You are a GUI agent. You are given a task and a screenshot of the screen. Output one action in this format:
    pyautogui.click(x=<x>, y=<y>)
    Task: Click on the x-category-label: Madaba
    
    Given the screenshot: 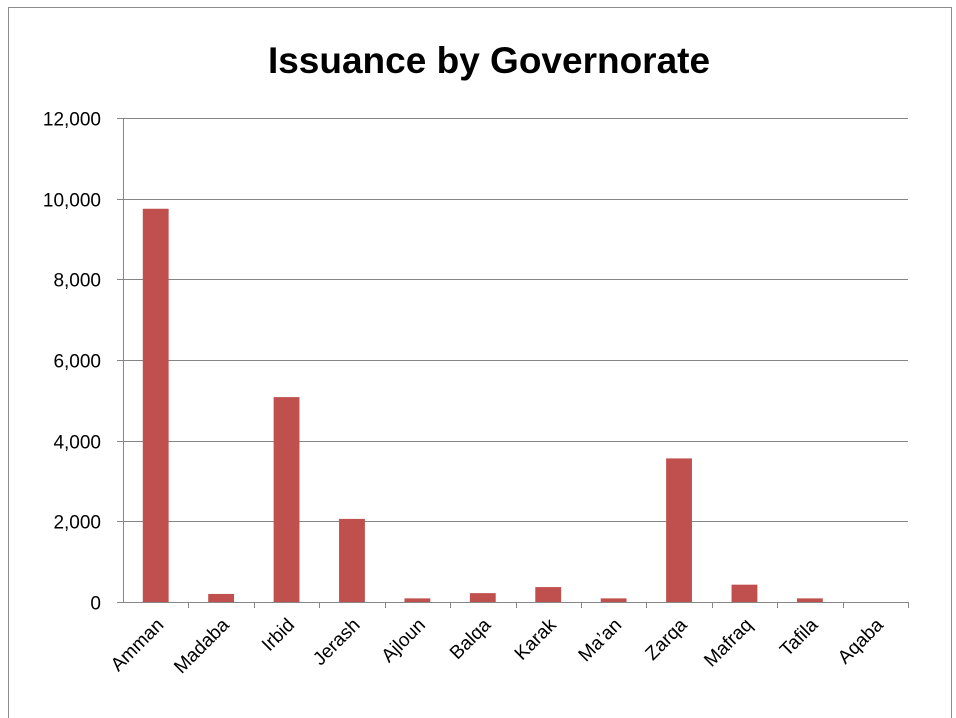 What is the action you would take?
    pyautogui.click(x=202, y=646)
    